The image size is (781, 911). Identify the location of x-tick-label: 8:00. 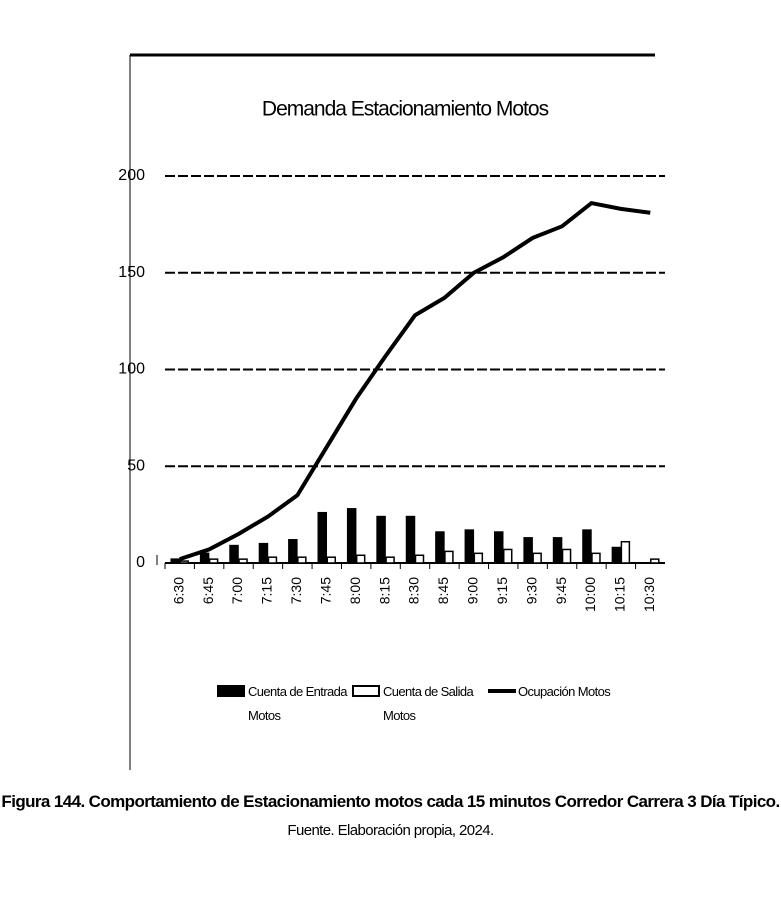
(355, 590).